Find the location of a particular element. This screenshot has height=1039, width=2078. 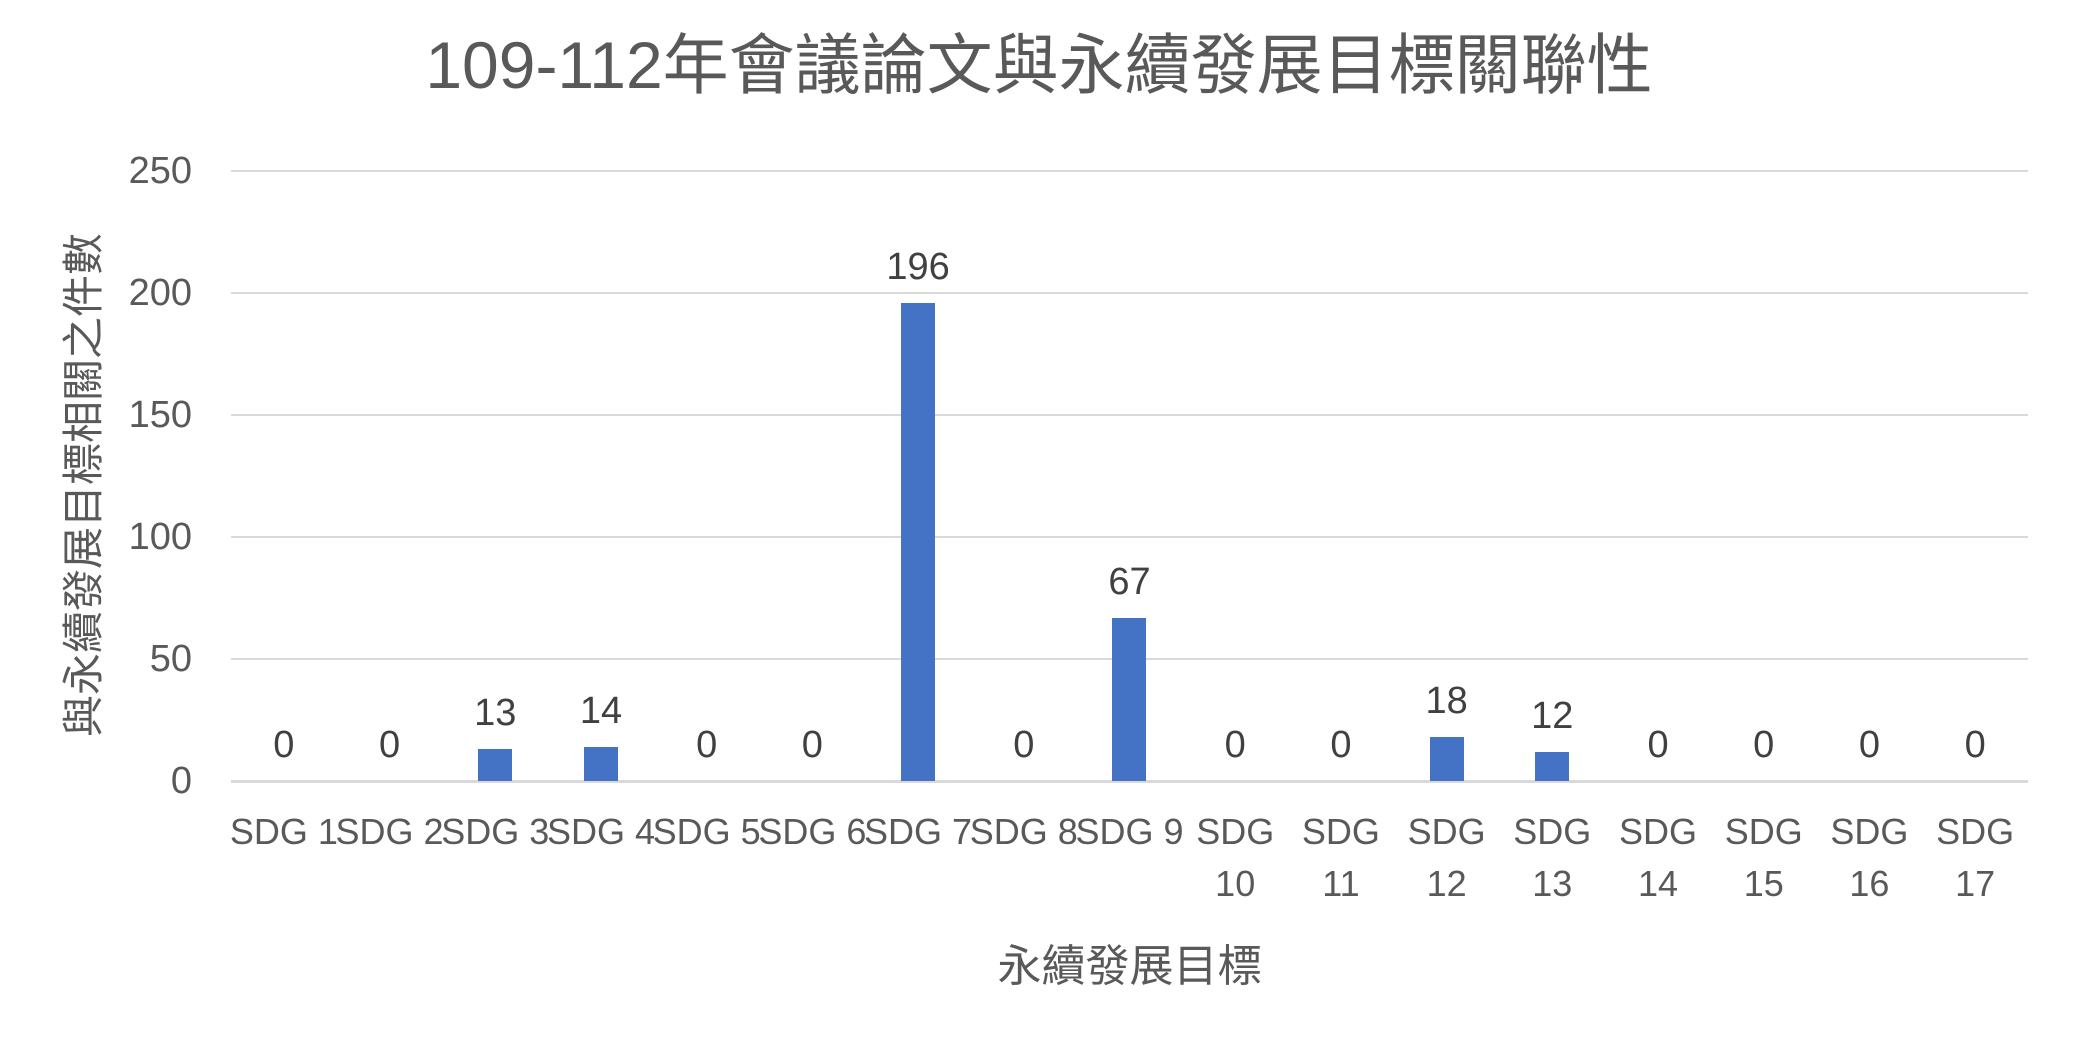

x-tick-label-sdg-1: SDG 1 is located at coordinates (283, 831).